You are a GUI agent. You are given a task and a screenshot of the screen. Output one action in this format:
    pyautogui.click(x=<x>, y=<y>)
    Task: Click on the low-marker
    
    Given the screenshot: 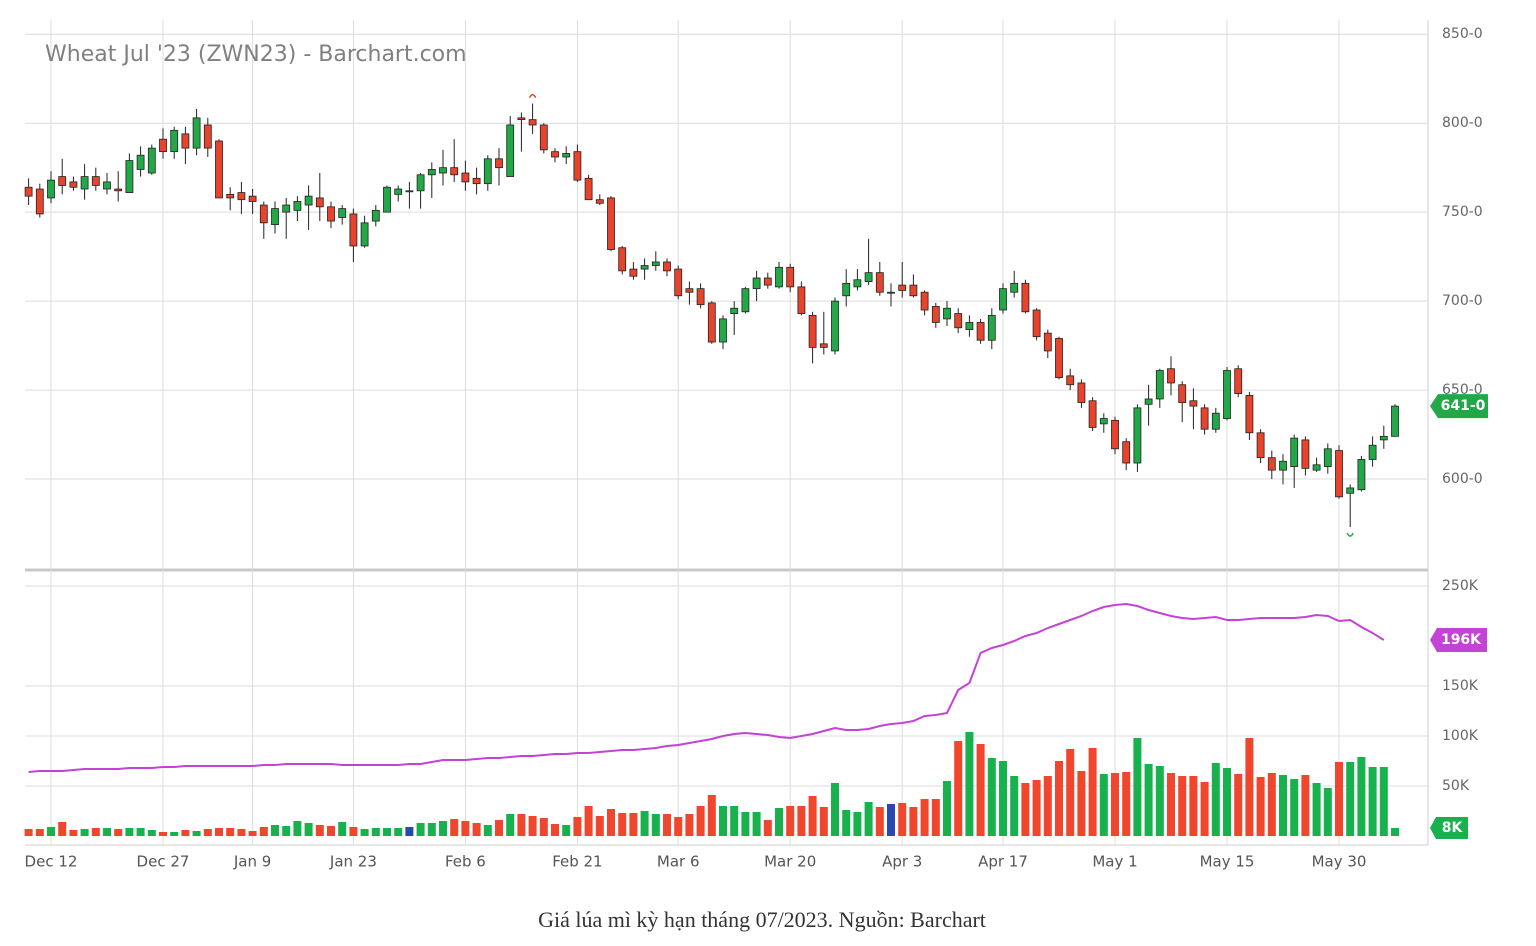 What is the action you would take?
    pyautogui.click(x=1350, y=534)
    